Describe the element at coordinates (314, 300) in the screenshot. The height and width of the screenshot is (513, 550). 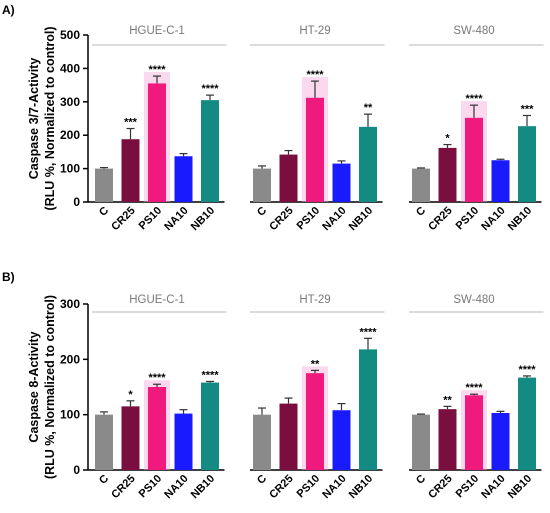
I see `group-title: HT-29` at that location.